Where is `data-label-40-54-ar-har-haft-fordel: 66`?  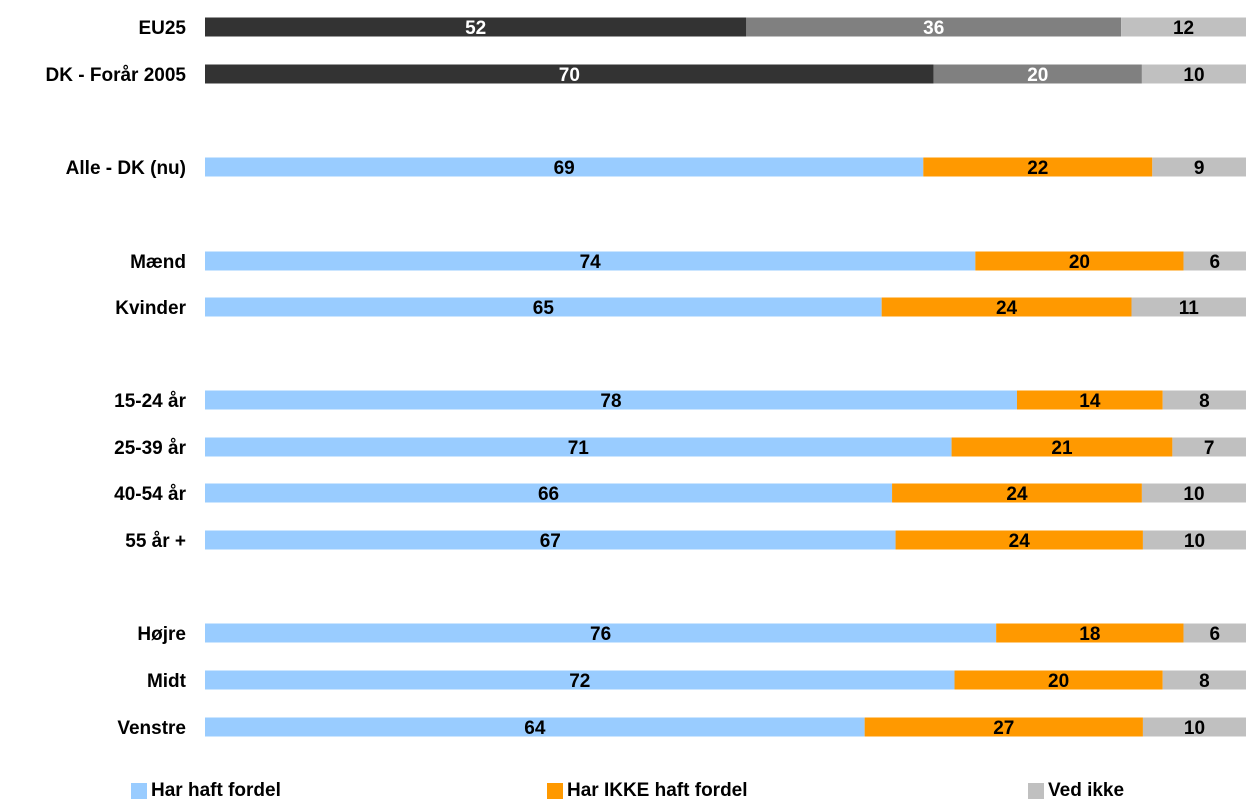
data-label-40-54-ar-har-haft-fordel: 66 is located at coordinates (548, 494).